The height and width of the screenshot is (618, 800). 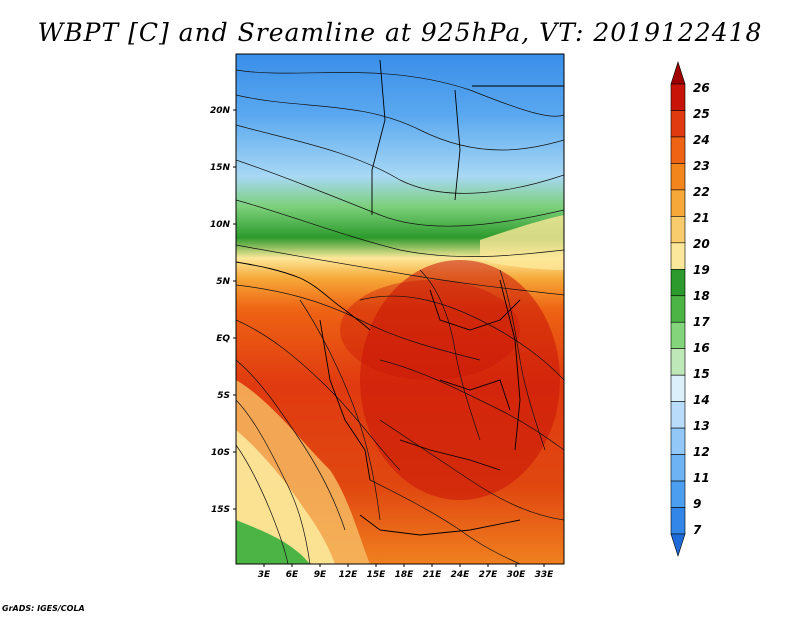 I want to click on colorbar-level-label: 16, so click(x=701, y=348).